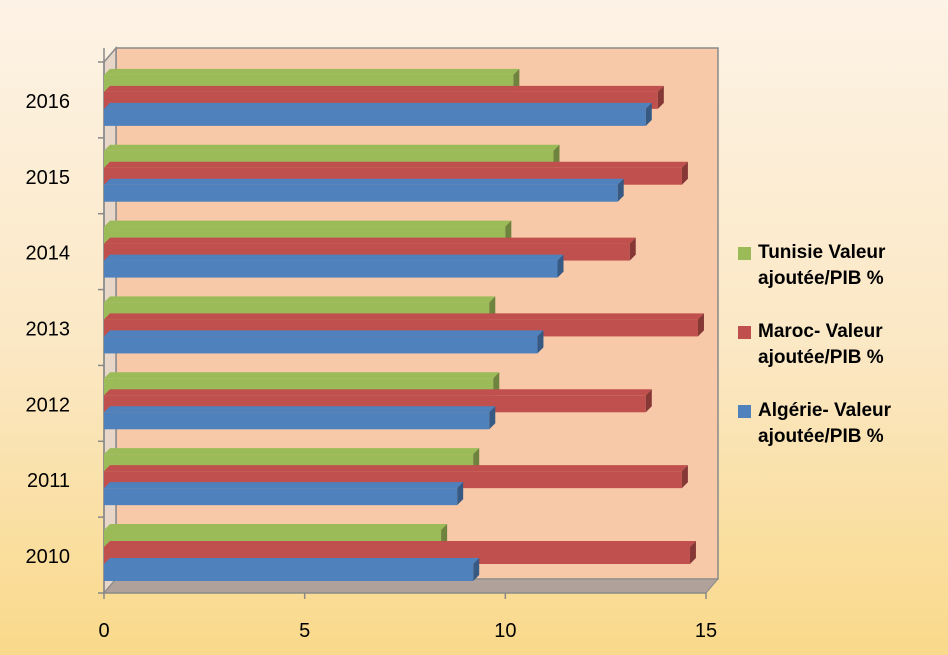 The width and height of the screenshot is (948, 655). What do you see at coordinates (48, 102) in the screenshot?
I see `y-tick-label-2016: 2016` at bounding box center [48, 102].